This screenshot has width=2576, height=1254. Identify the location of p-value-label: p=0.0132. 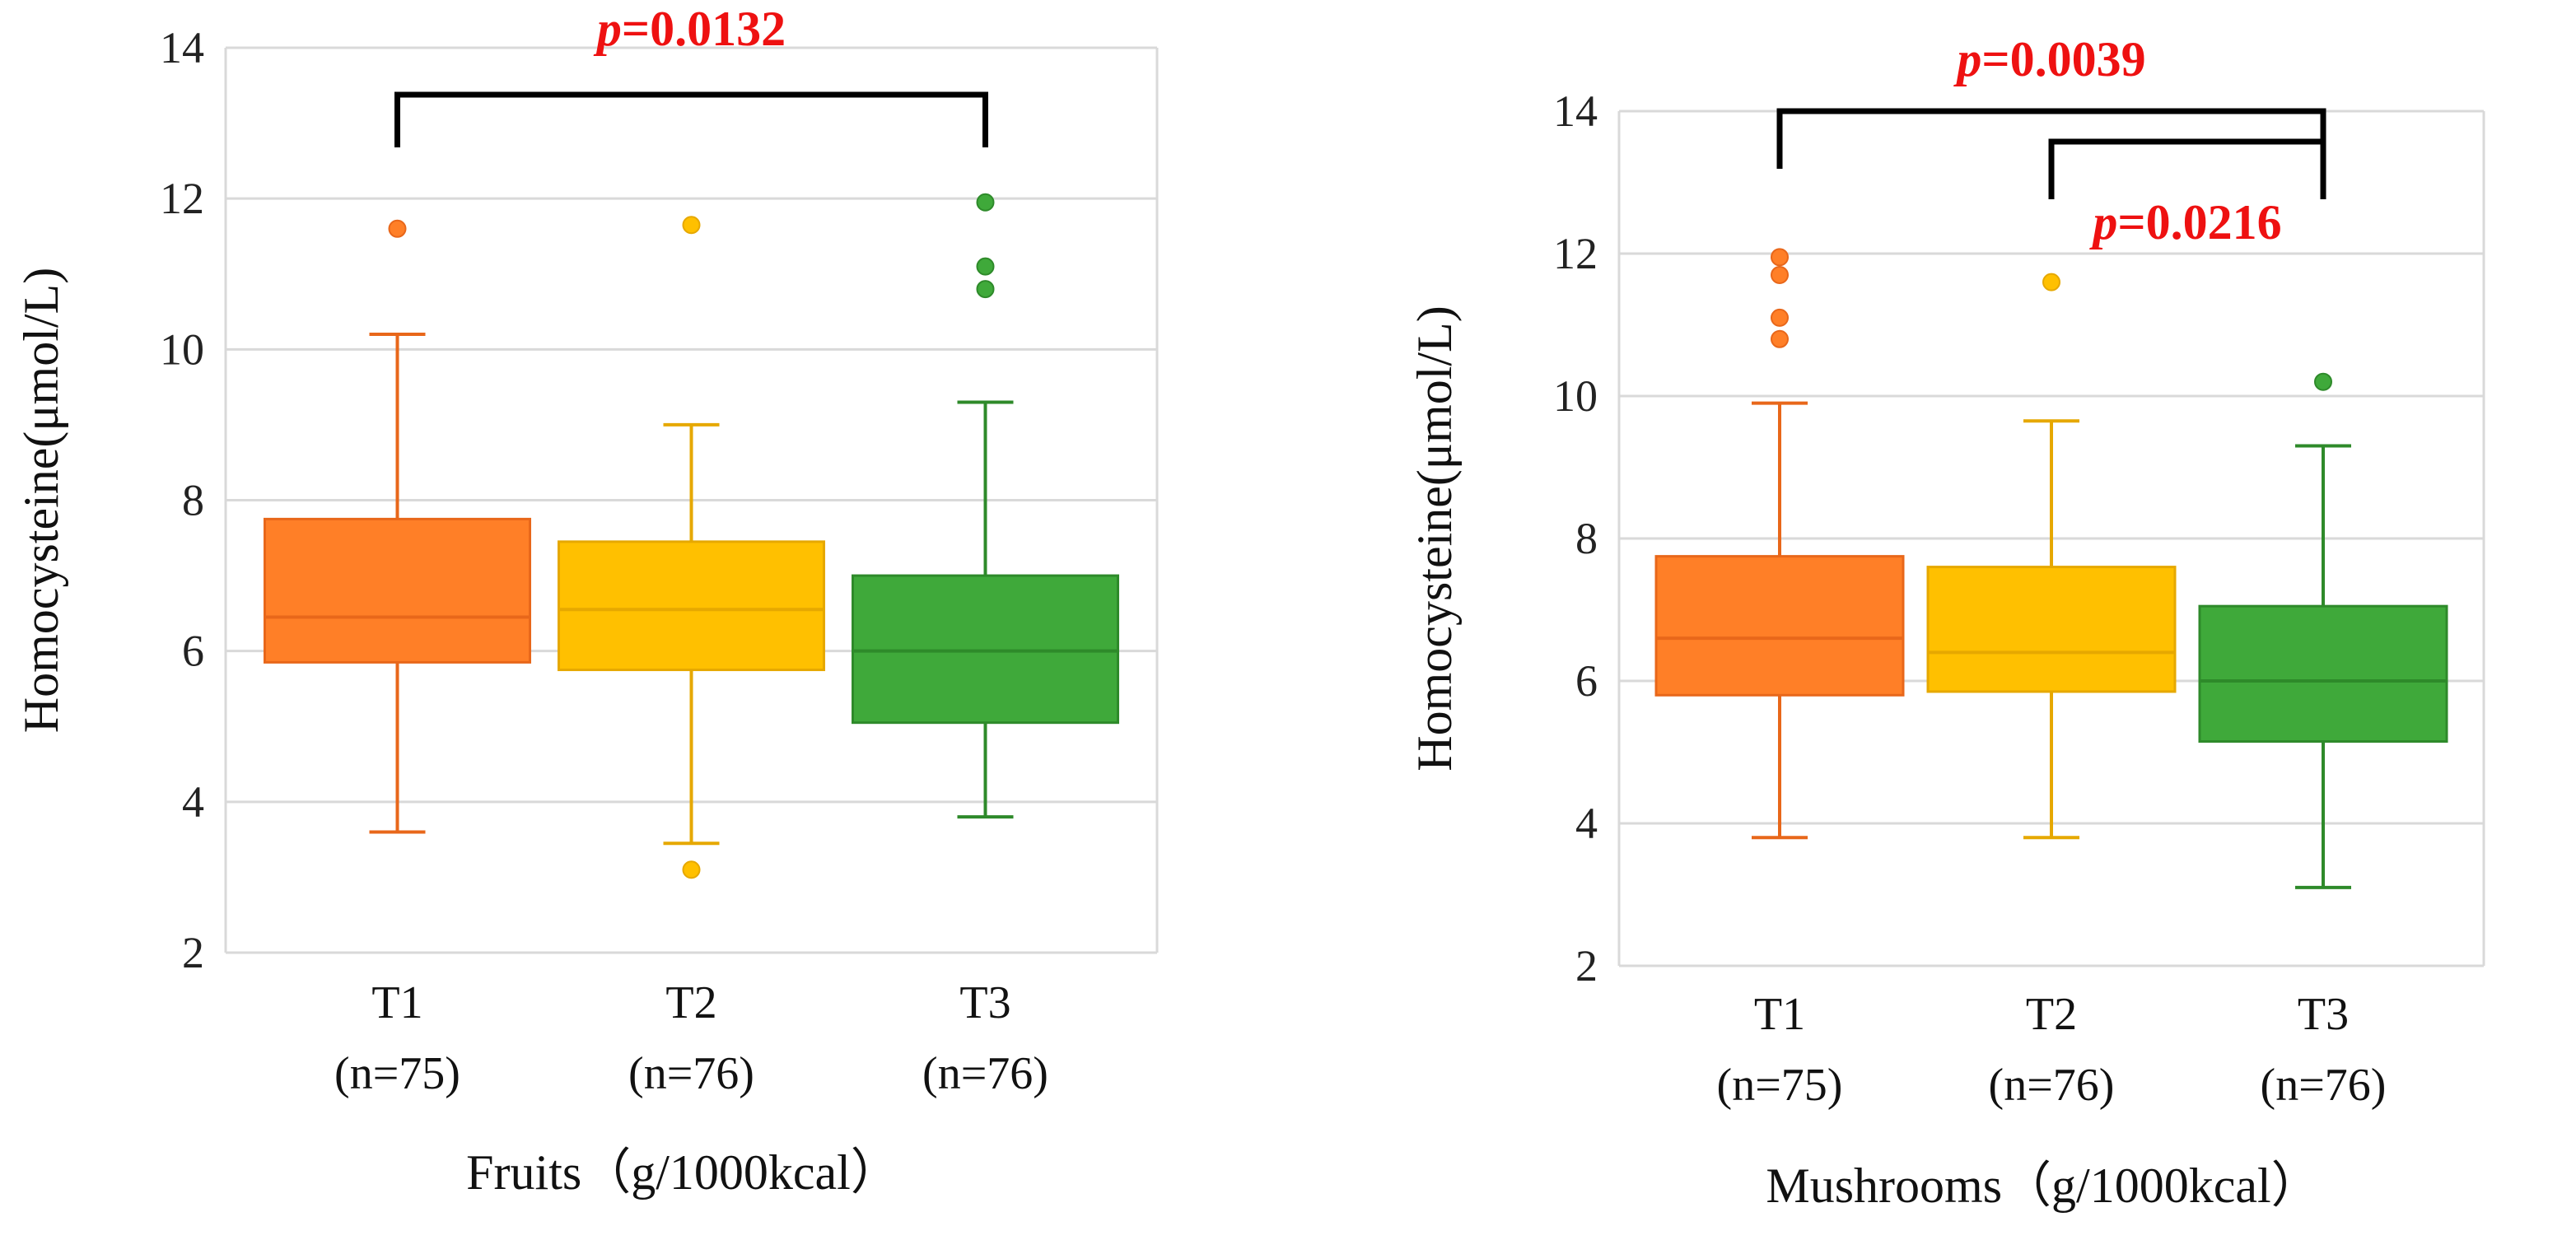
(689, 29).